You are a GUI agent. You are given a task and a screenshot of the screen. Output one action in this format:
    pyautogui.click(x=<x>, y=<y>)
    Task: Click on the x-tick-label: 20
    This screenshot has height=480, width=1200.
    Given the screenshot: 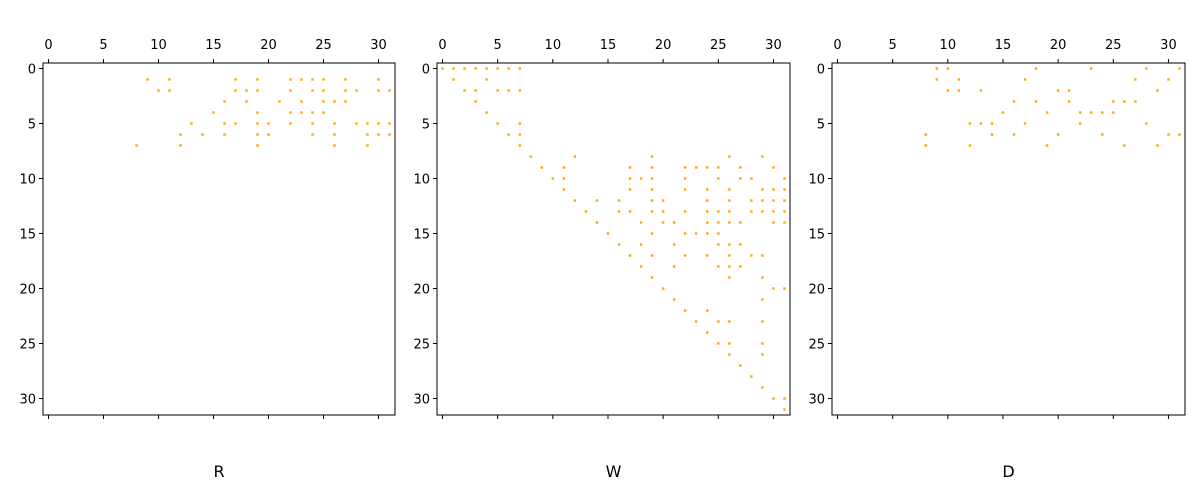 What is the action you would take?
    pyautogui.click(x=663, y=45)
    